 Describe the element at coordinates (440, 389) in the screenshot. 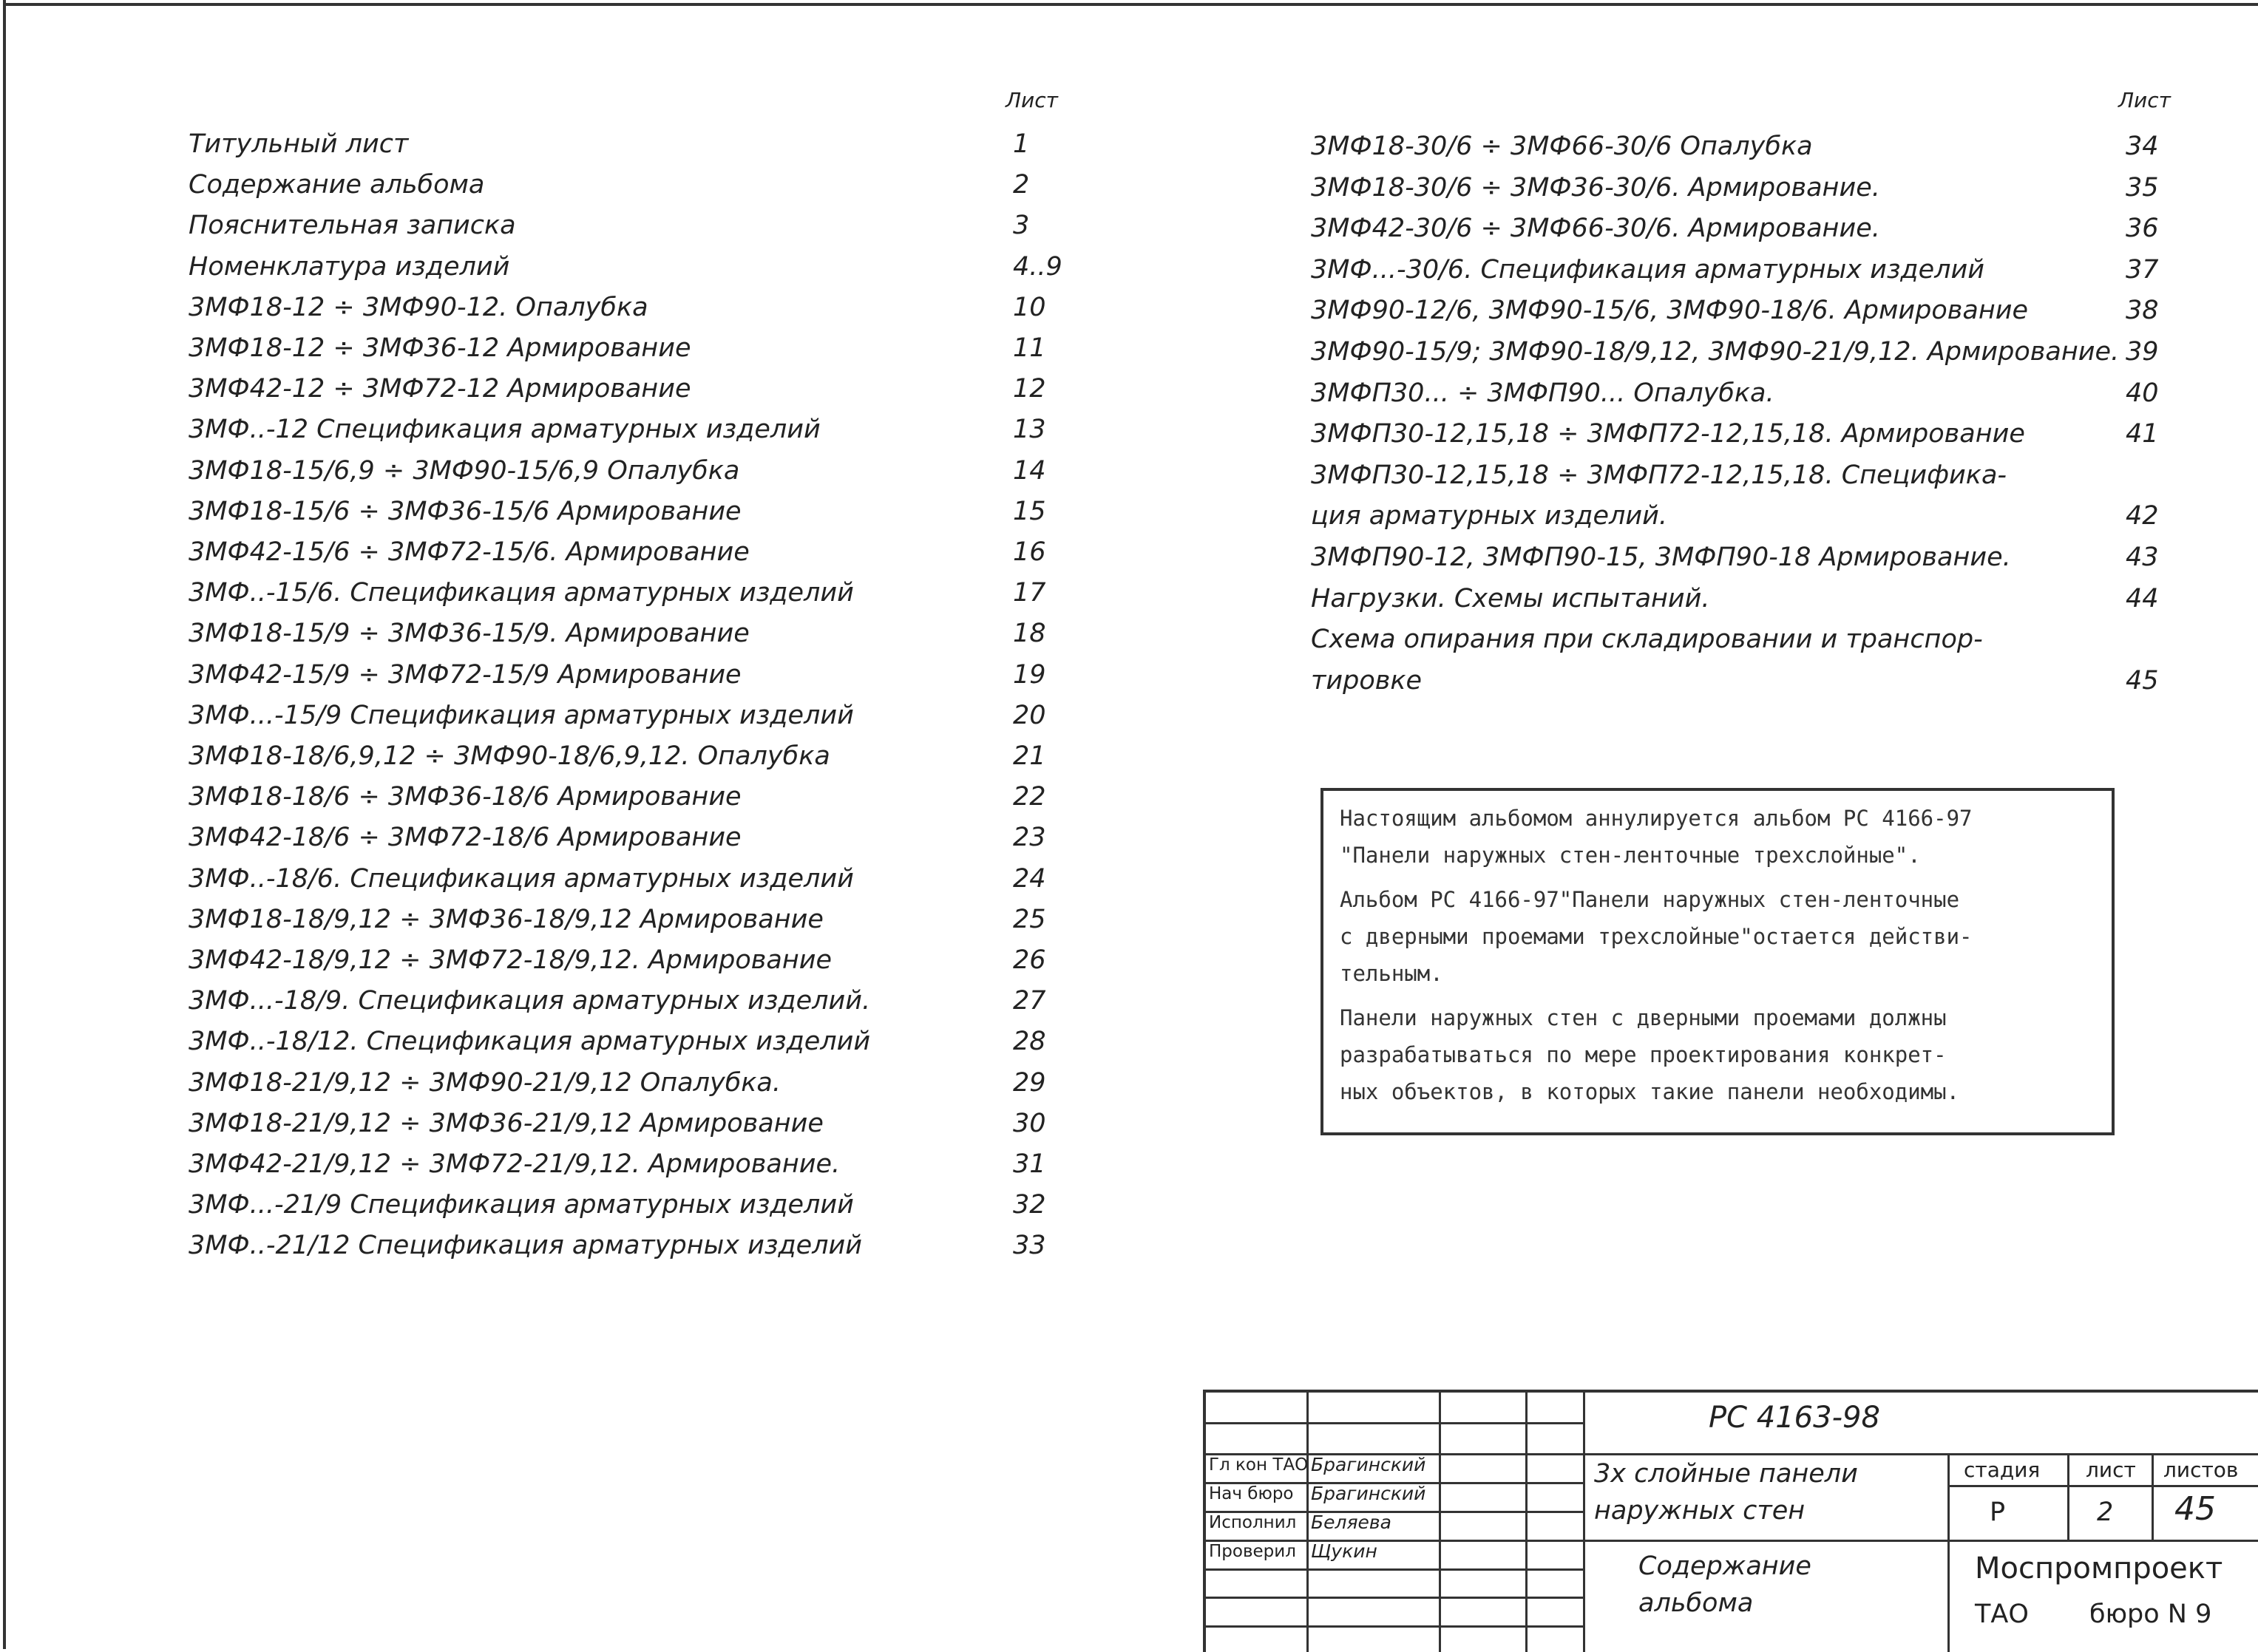

I see `entry-text: 3МФ42-12 ÷ 3МФ72-12 Армирование` at that location.